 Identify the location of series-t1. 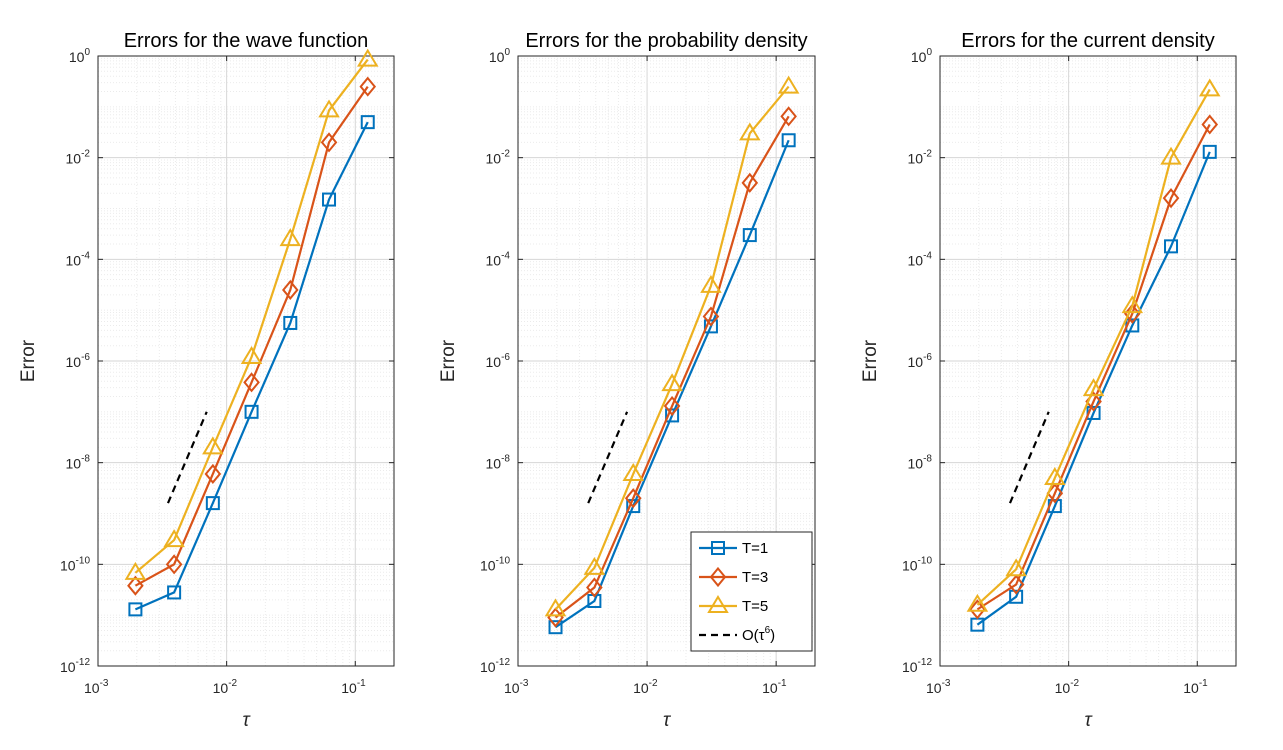
(251, 366).